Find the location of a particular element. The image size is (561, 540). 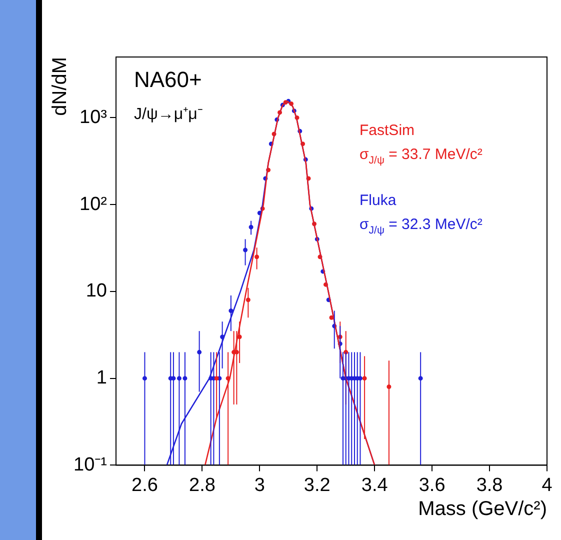

y-tick-label: 10⁻¹ is located at coordinates (90, 465).